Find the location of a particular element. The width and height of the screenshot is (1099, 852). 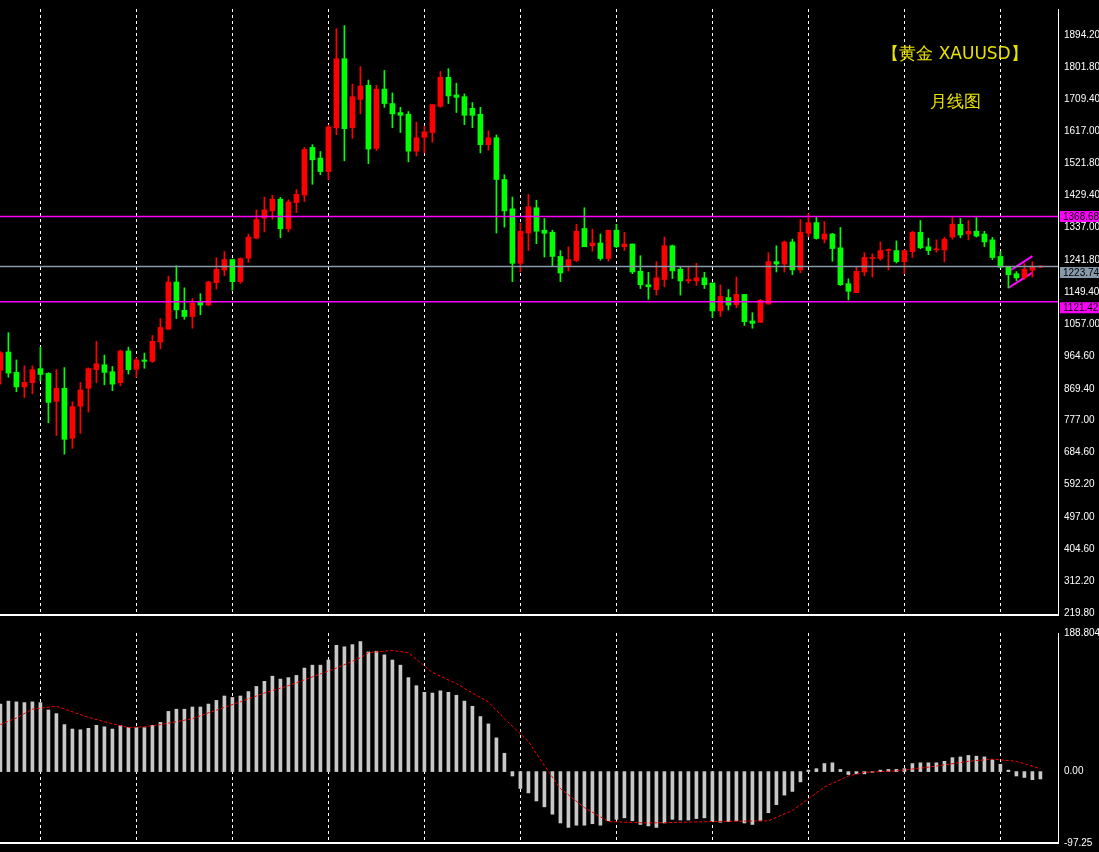

y-tick-label: 219.80 is located at coordinates (1080, 612).